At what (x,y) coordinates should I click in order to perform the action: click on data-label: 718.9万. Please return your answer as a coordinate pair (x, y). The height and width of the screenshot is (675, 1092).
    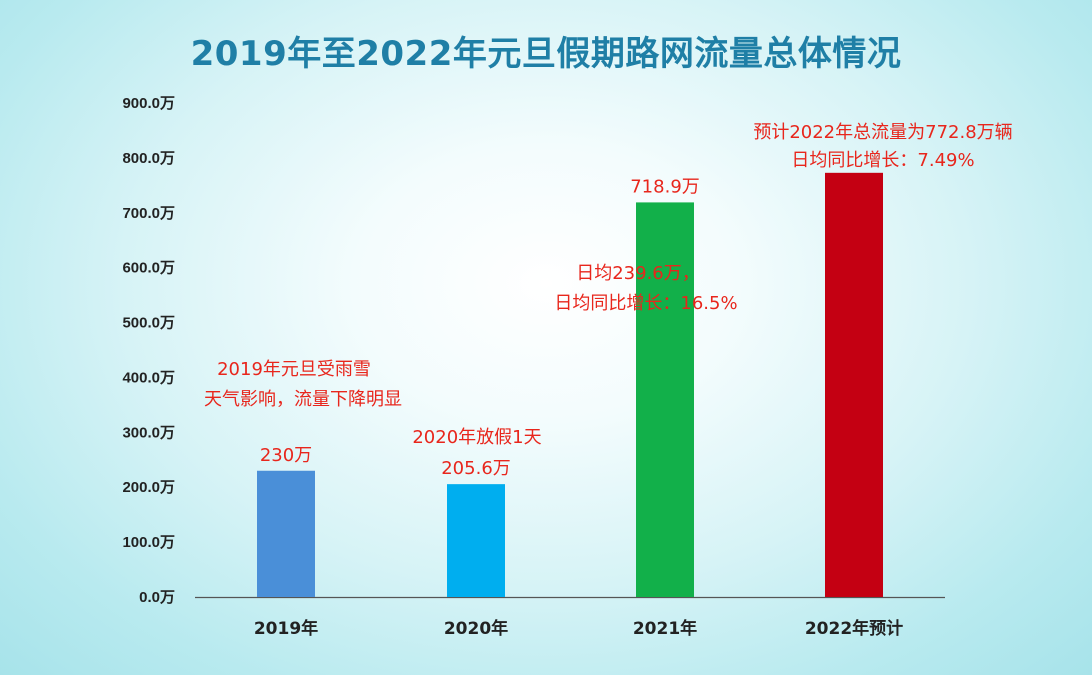
    Looking at the image, I should click on (665, 186).